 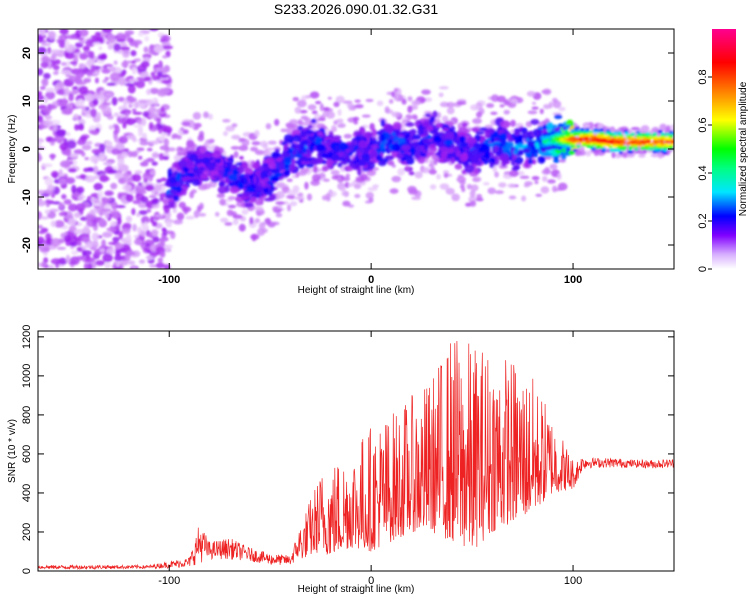 I want to click on snr-xtick-label: 100, so click(x=573, y=581).